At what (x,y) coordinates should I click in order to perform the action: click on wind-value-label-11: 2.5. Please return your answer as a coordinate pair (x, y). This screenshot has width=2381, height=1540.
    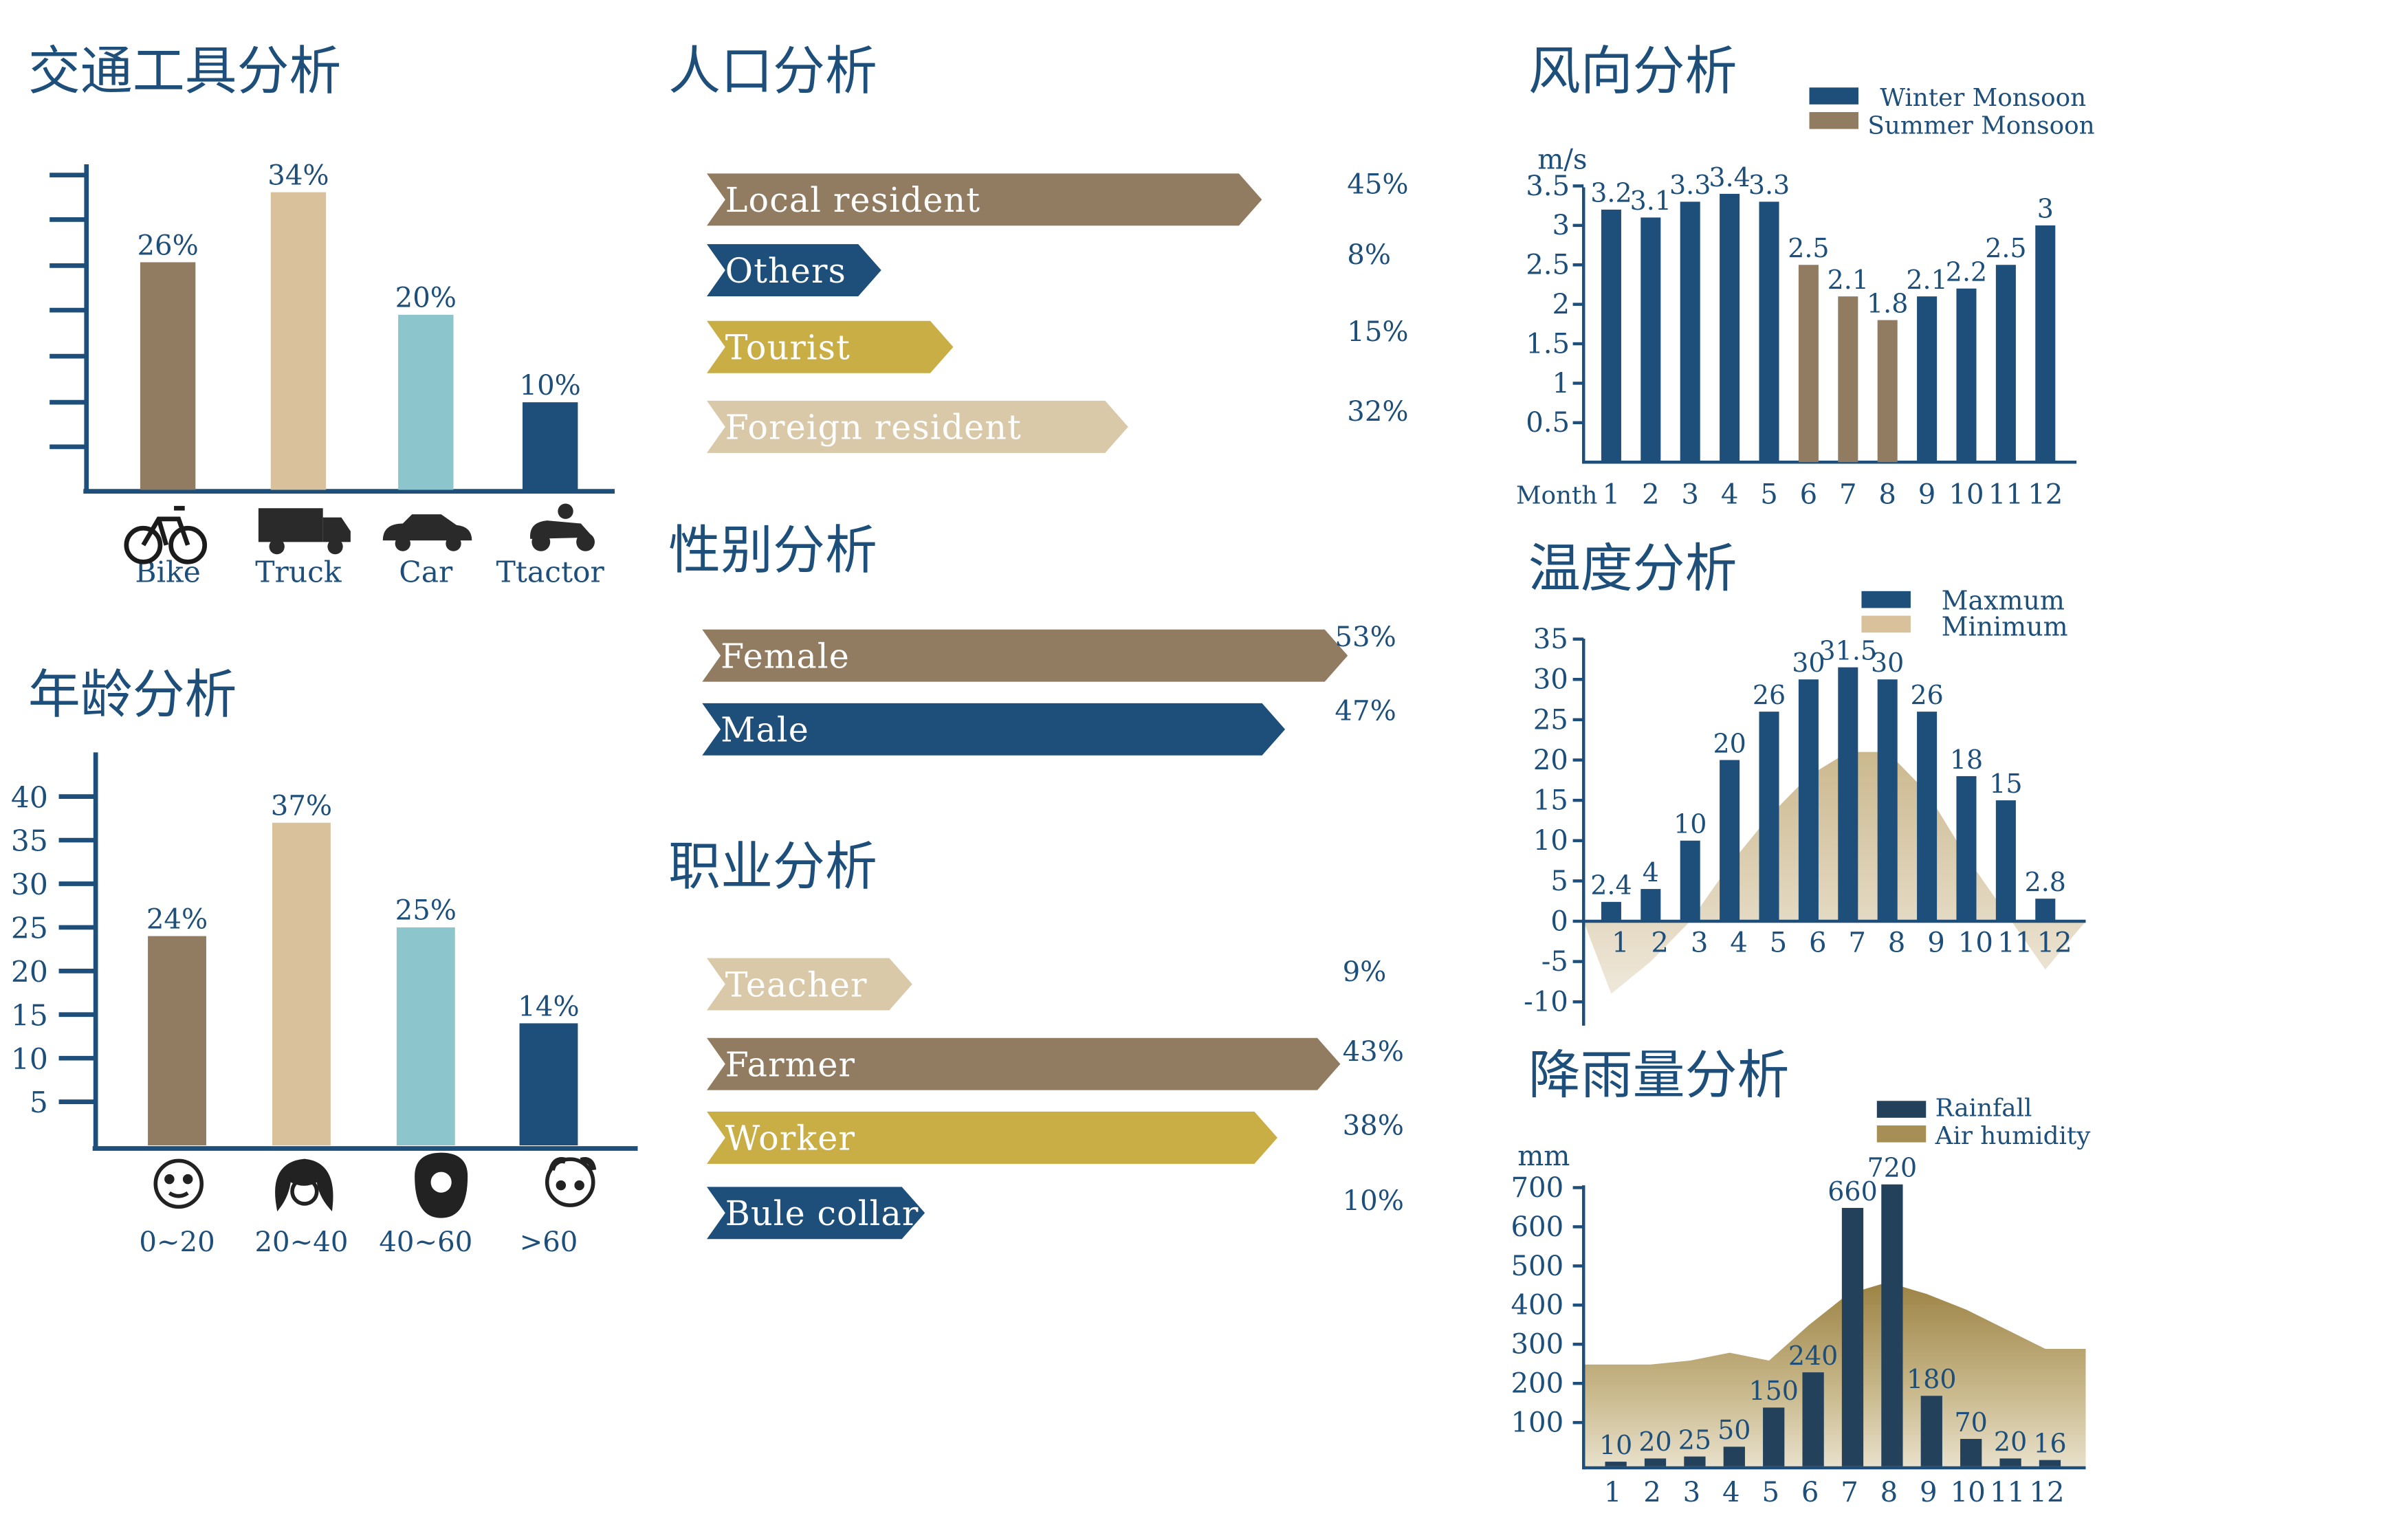
    Looking at the image, I should click on (2005, 248).